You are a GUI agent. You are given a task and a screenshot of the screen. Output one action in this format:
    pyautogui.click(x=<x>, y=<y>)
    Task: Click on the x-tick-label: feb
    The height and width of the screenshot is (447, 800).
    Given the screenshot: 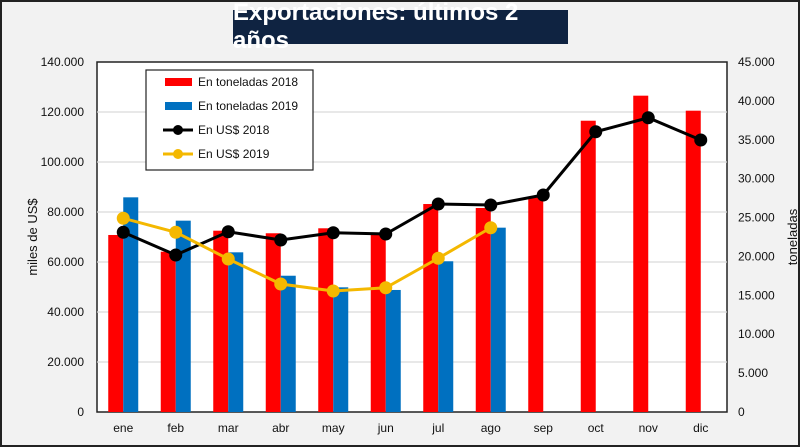 What is the action you would take?
    pyautogui.click(x=175, y=428)
    